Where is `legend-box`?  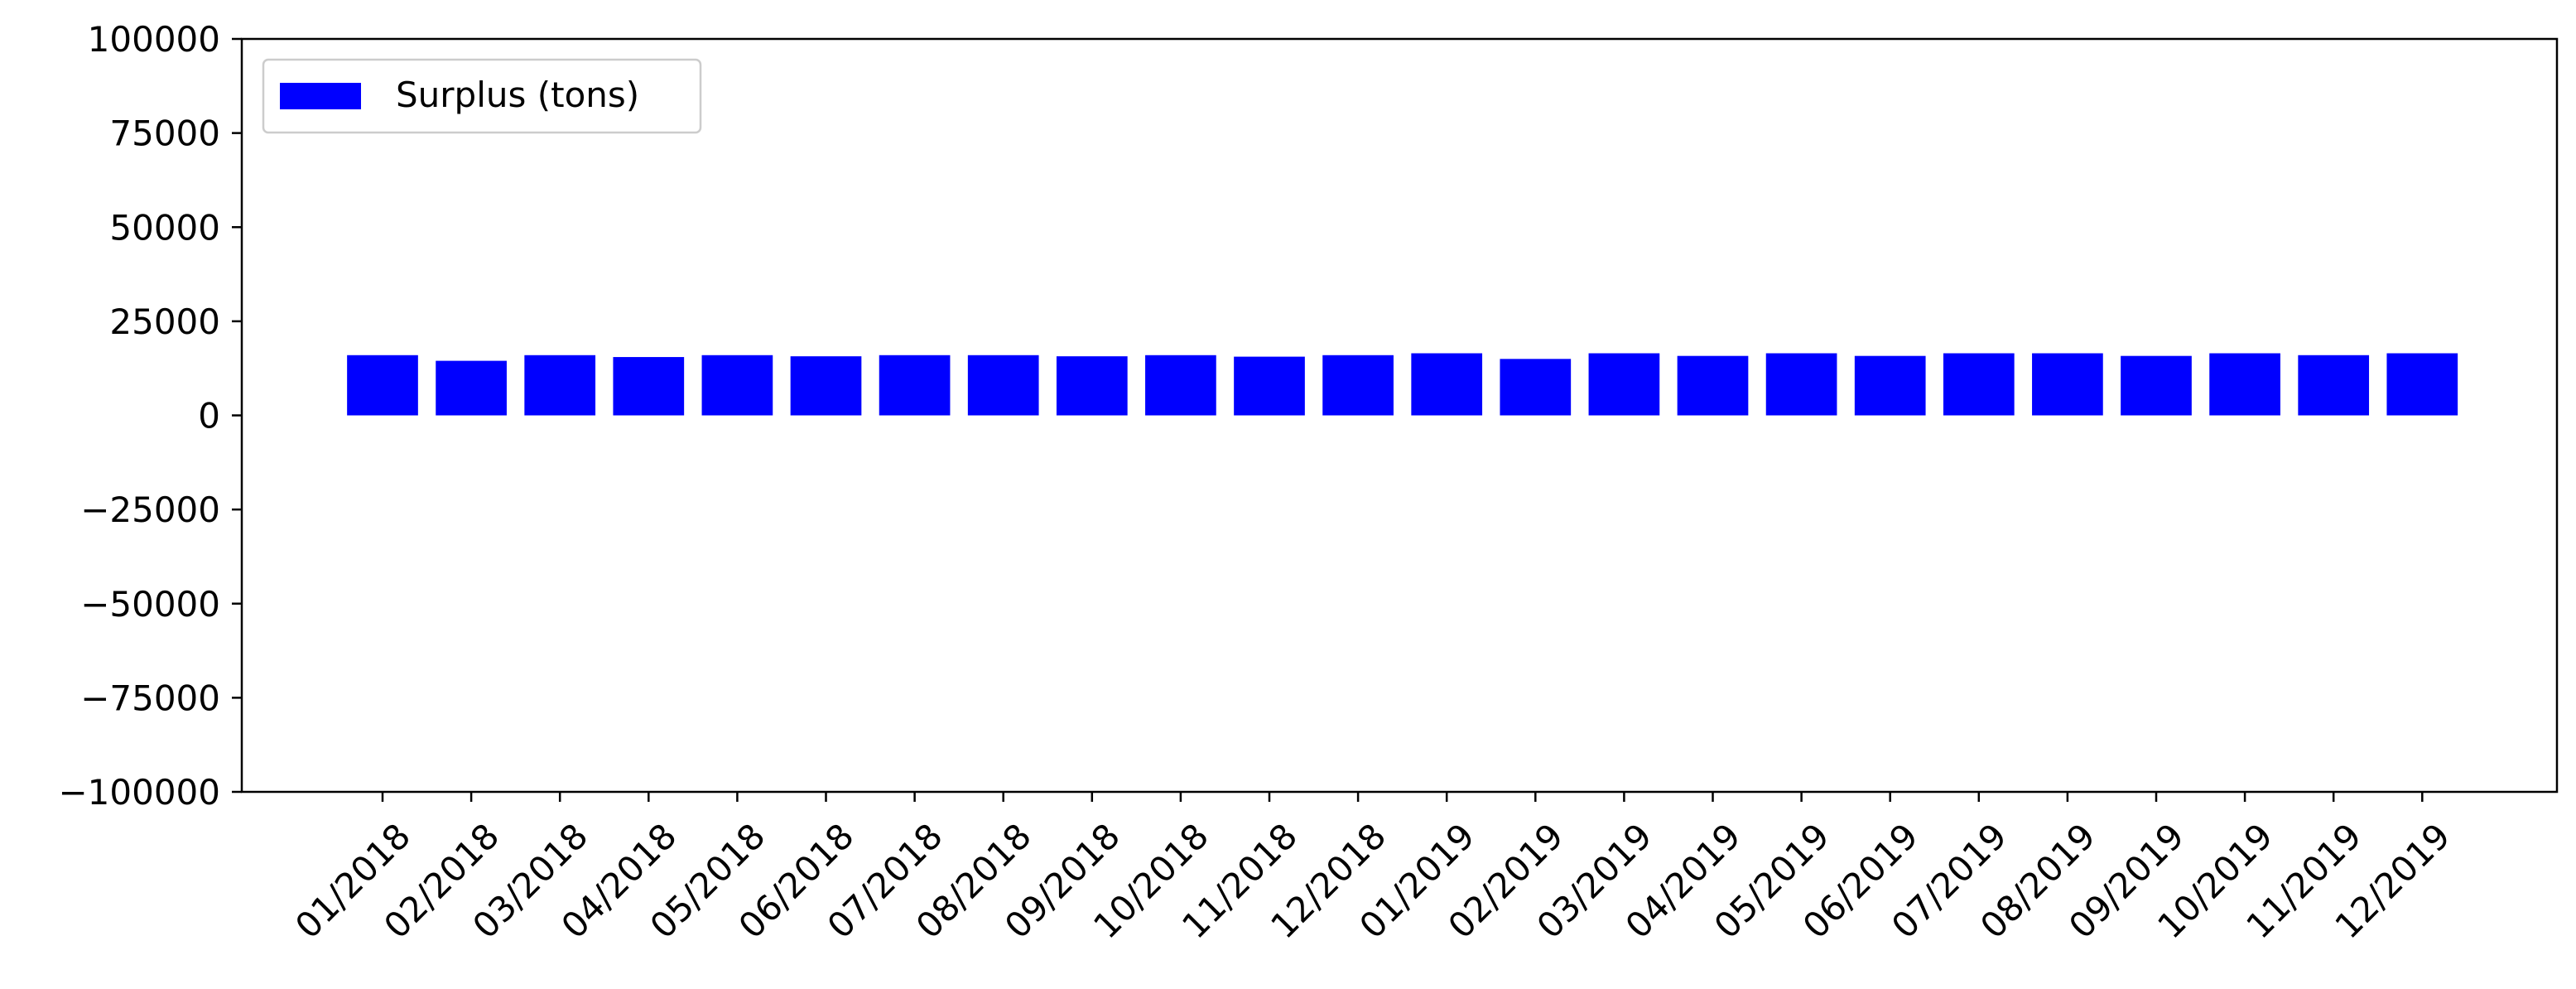 legend-box is located at coordinates (482, 96).